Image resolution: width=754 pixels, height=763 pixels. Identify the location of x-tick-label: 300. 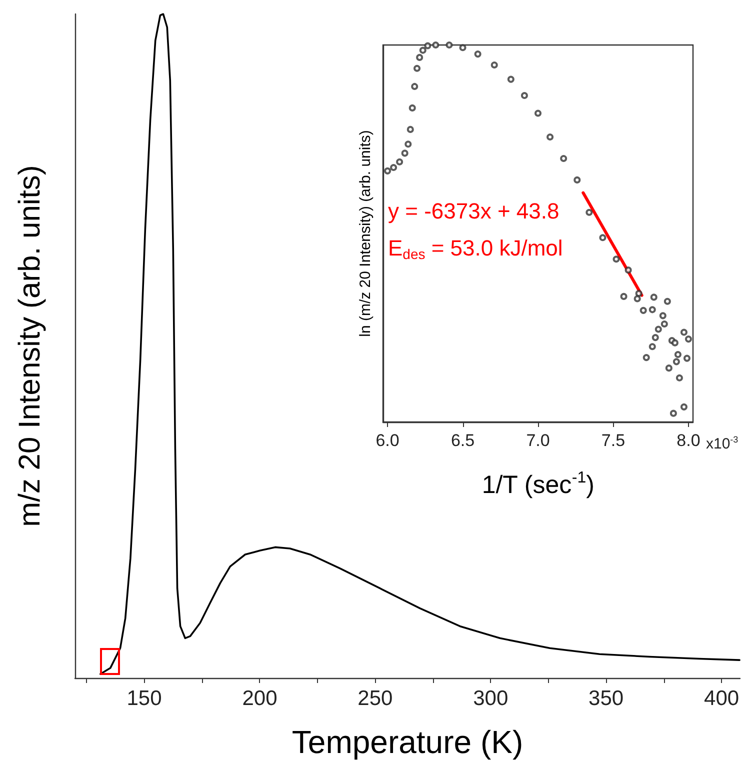
(490, 698).